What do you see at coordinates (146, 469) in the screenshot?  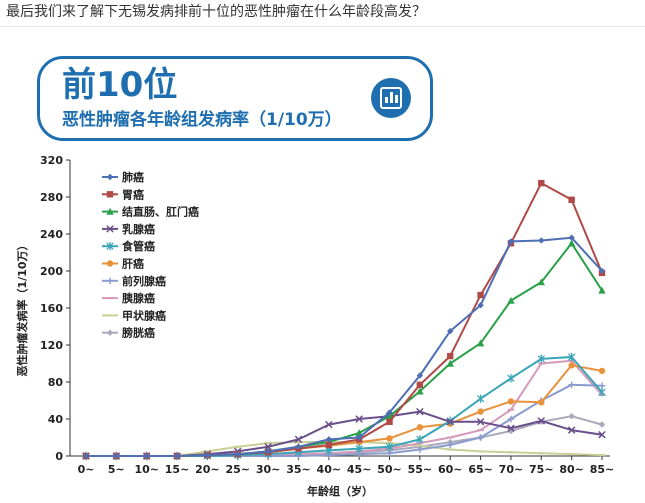 I see `x-tick-label: 10~` at bounding box center [146, 469].